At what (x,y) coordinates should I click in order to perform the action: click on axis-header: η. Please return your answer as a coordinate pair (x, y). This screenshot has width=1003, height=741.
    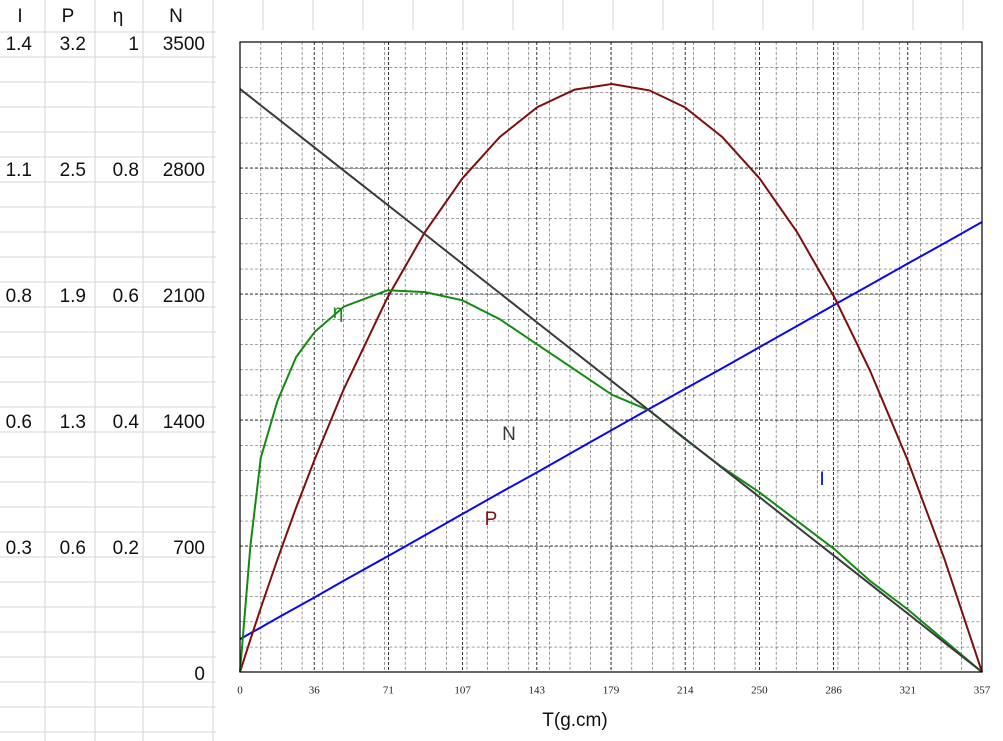
    Looking at the image, I should click on (118, 16).